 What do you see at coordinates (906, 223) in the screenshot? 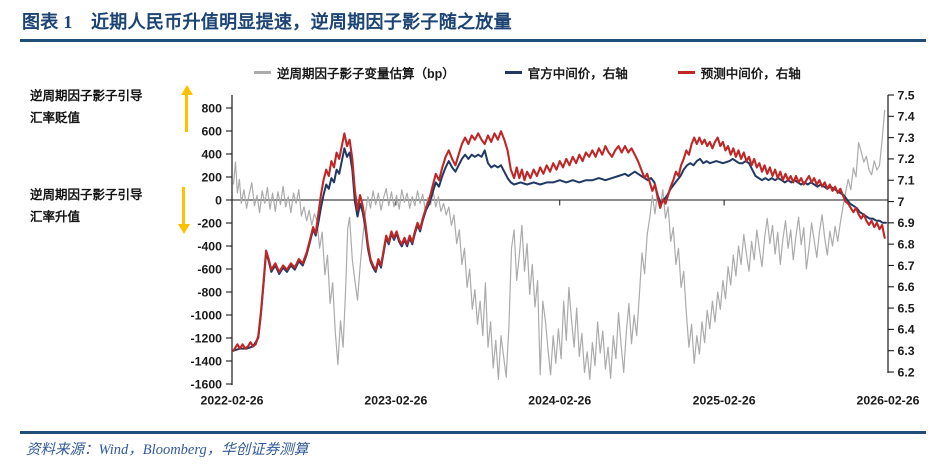
I see `y-right-tick-label: 6.9` at bounding box center [906, 223].